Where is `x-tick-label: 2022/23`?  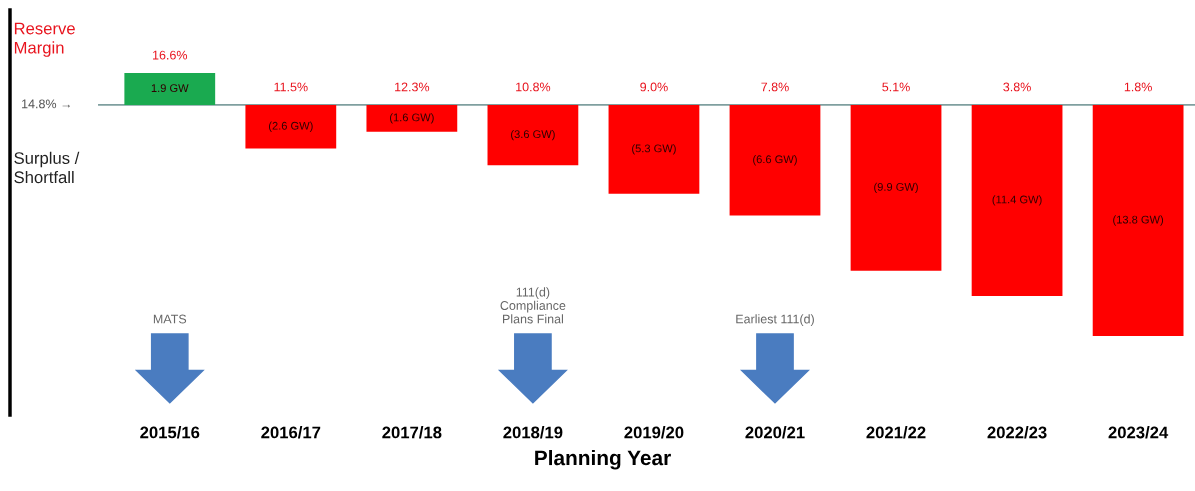
x-tick-label: 2022/23 is located at coordinates (1017, 432).